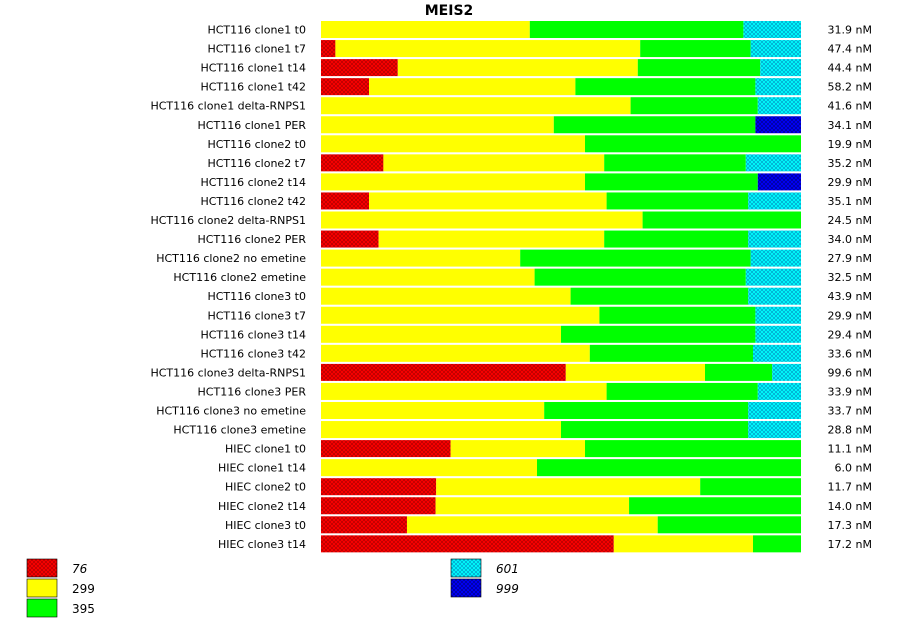 This screenshot has width=900, height=622. I want to click on bar-row: HCT116 clone2 t0 19.9 nM, so click(539, 144).